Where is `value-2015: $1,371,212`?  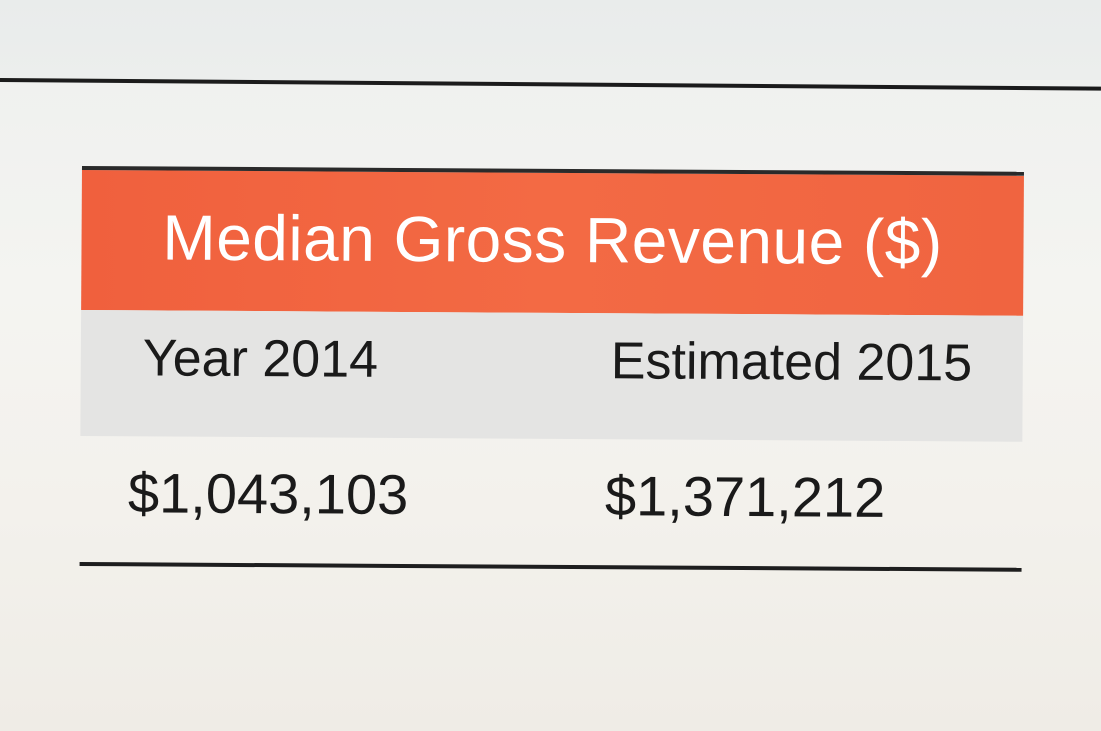
value-2015: $1,371,212 is located at coordinates (745, 496).